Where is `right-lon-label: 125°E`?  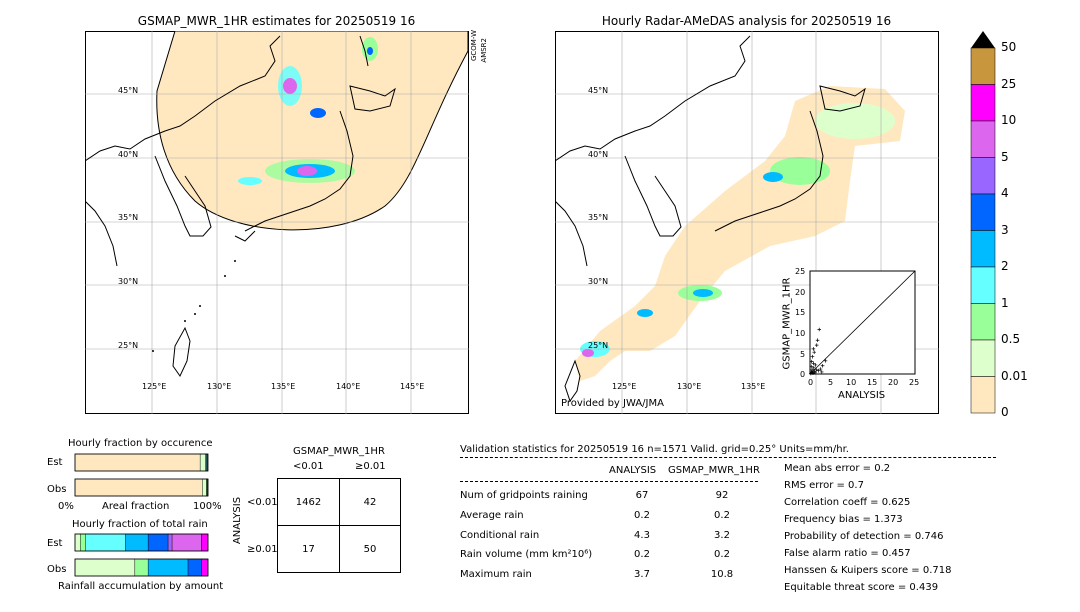 right-lon-label: 125°E is located at coordinates (624, 386).